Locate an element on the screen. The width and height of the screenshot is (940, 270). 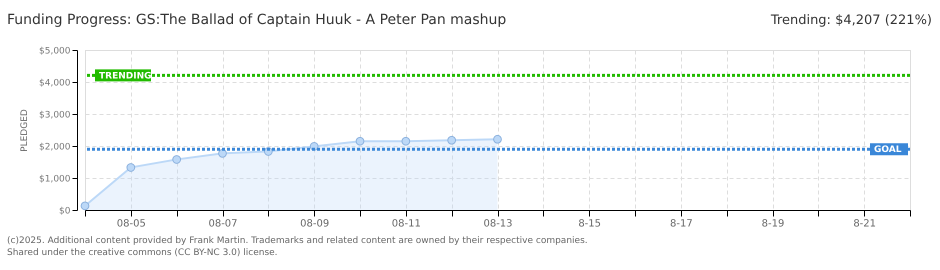
chart-title: Funding Progress: GS:The Ballad of Captain Huuk - A Peter Pan mashup is located at coordinates (256, 20).